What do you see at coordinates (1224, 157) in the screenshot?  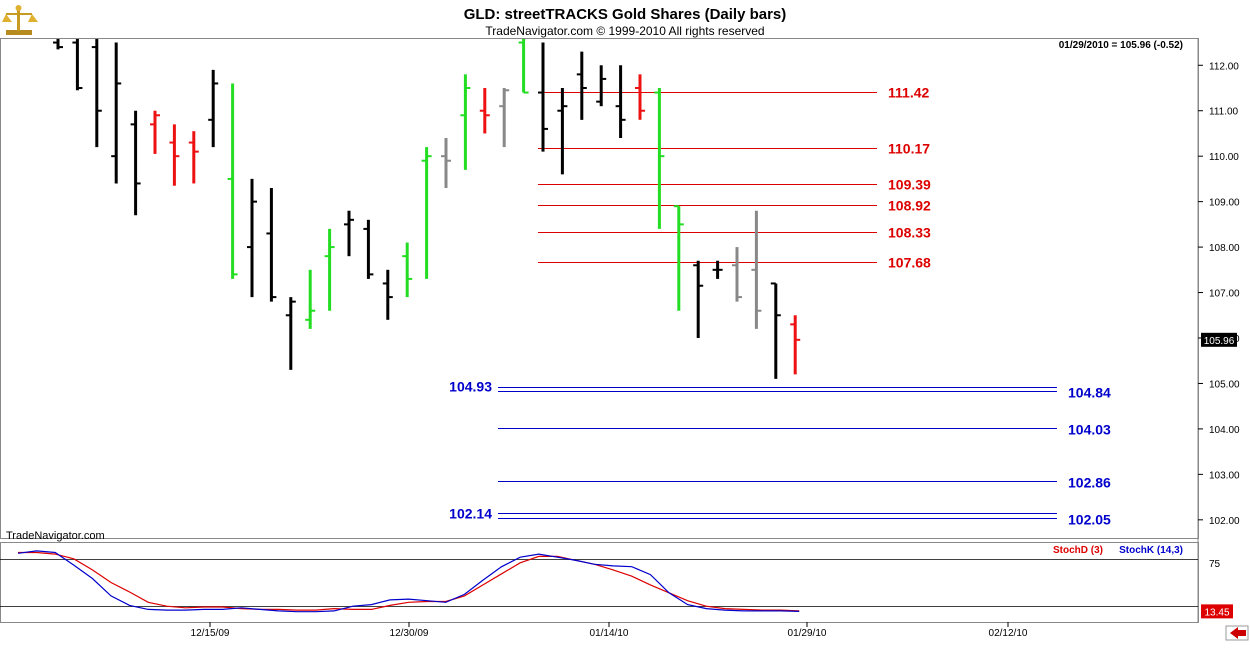 I see `price-tick-label: 110.00` at bounding box center [1224, 157].